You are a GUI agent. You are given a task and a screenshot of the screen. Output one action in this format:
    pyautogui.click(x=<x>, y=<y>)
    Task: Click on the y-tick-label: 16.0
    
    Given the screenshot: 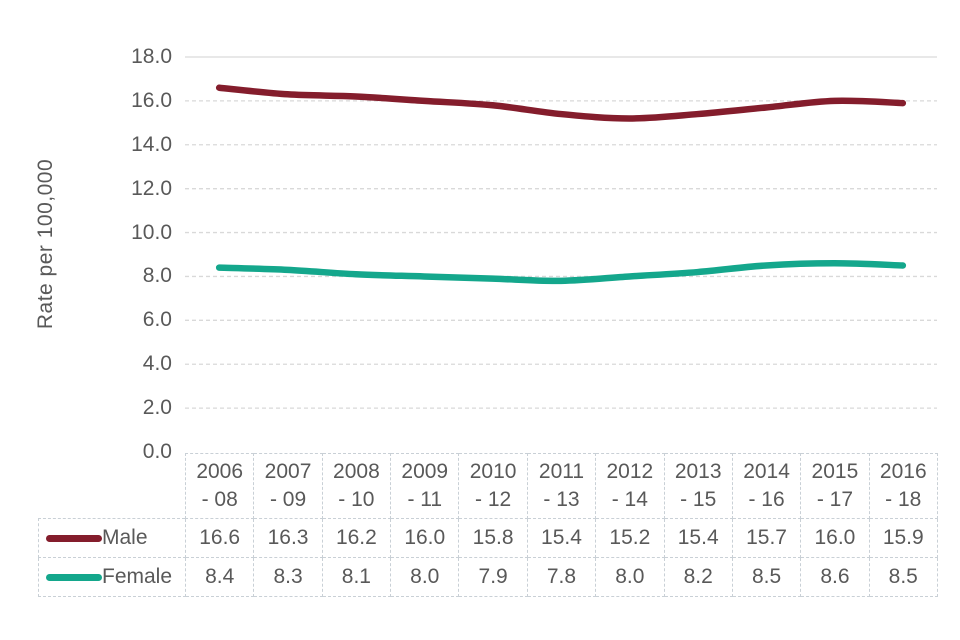 What is the action you would take?
    pyautogui.click(x=151, y=100)
    